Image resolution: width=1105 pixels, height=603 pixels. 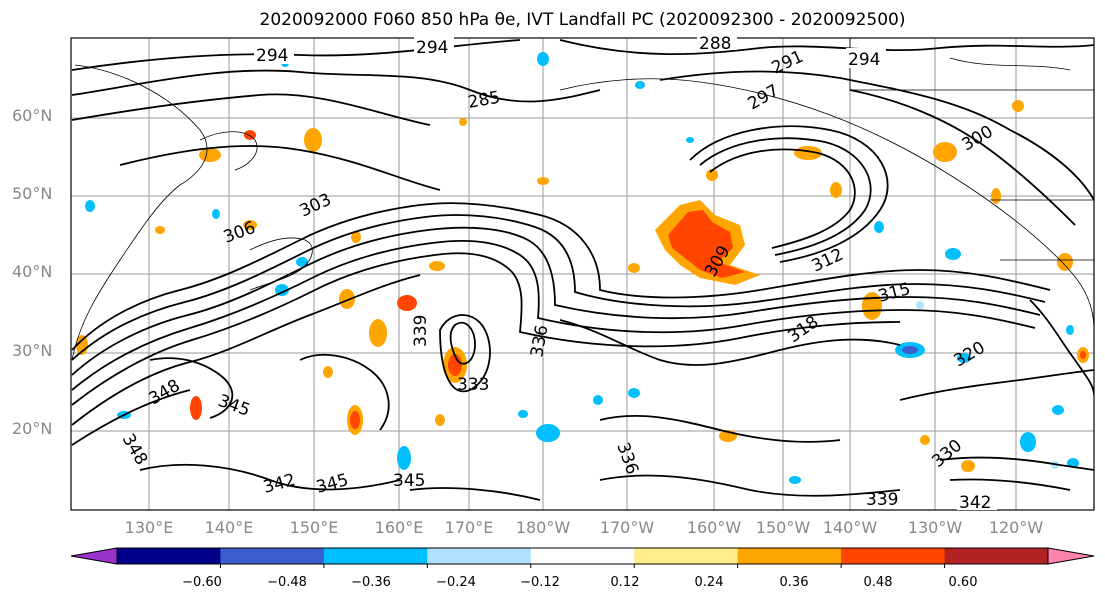 I want to click on longitude-label: 180°W, so click(x=543, y=527).